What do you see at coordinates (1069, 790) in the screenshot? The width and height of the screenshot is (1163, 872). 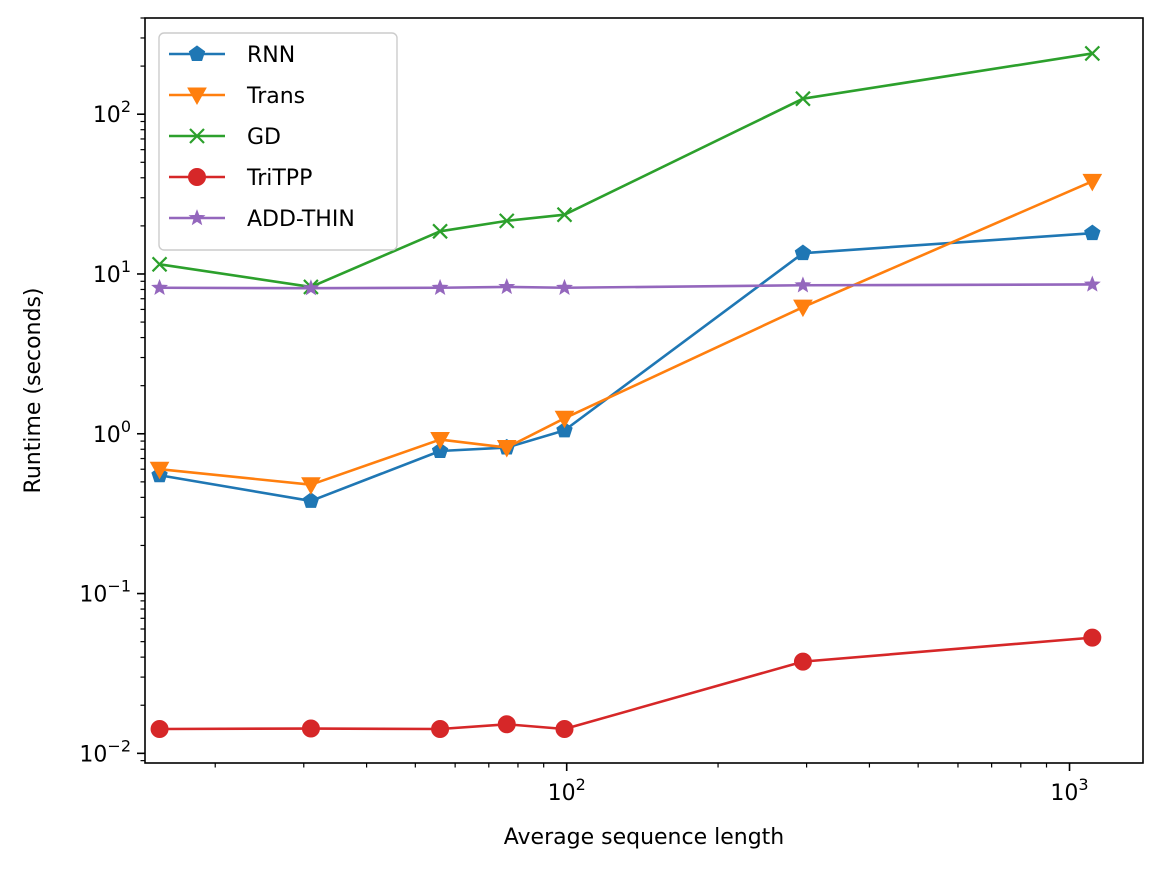 I see `x-tick-label: 10³` at bounding box center [1069, 790].